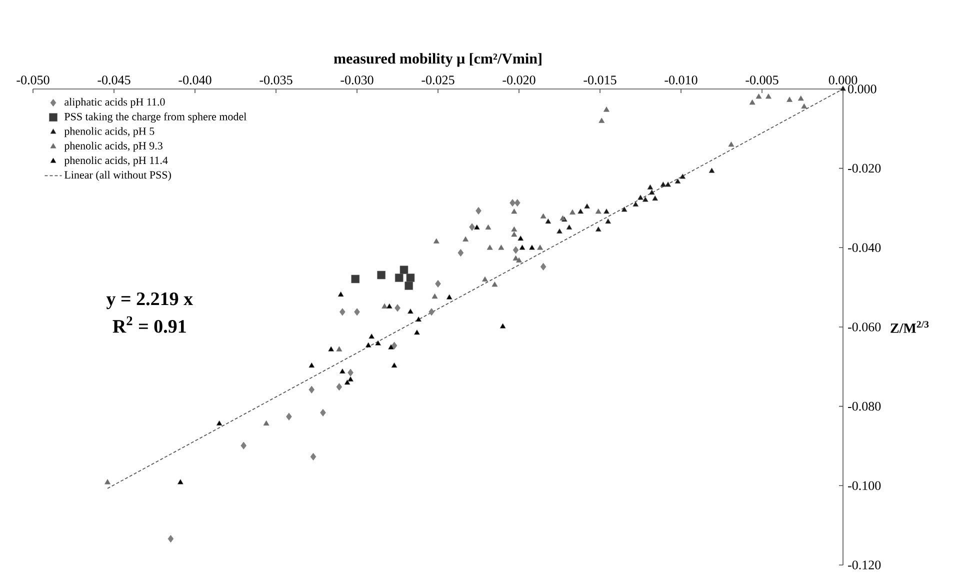  What do you see at coordinates (681, 80) in the screenshot?
I see `x-tick-label: -0.010` at bounding box center [681, 80].